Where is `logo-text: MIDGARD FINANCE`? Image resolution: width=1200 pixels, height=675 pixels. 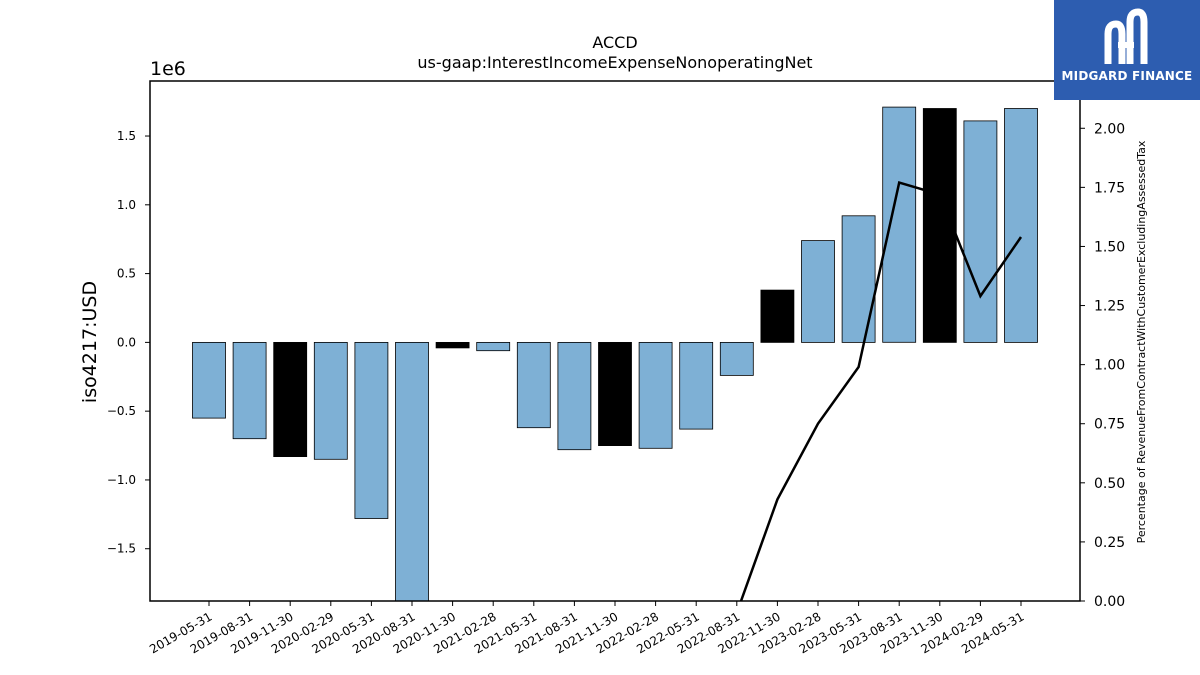
logo-text: MIDGARD FINANCE is located at coordinates (1127, 76).